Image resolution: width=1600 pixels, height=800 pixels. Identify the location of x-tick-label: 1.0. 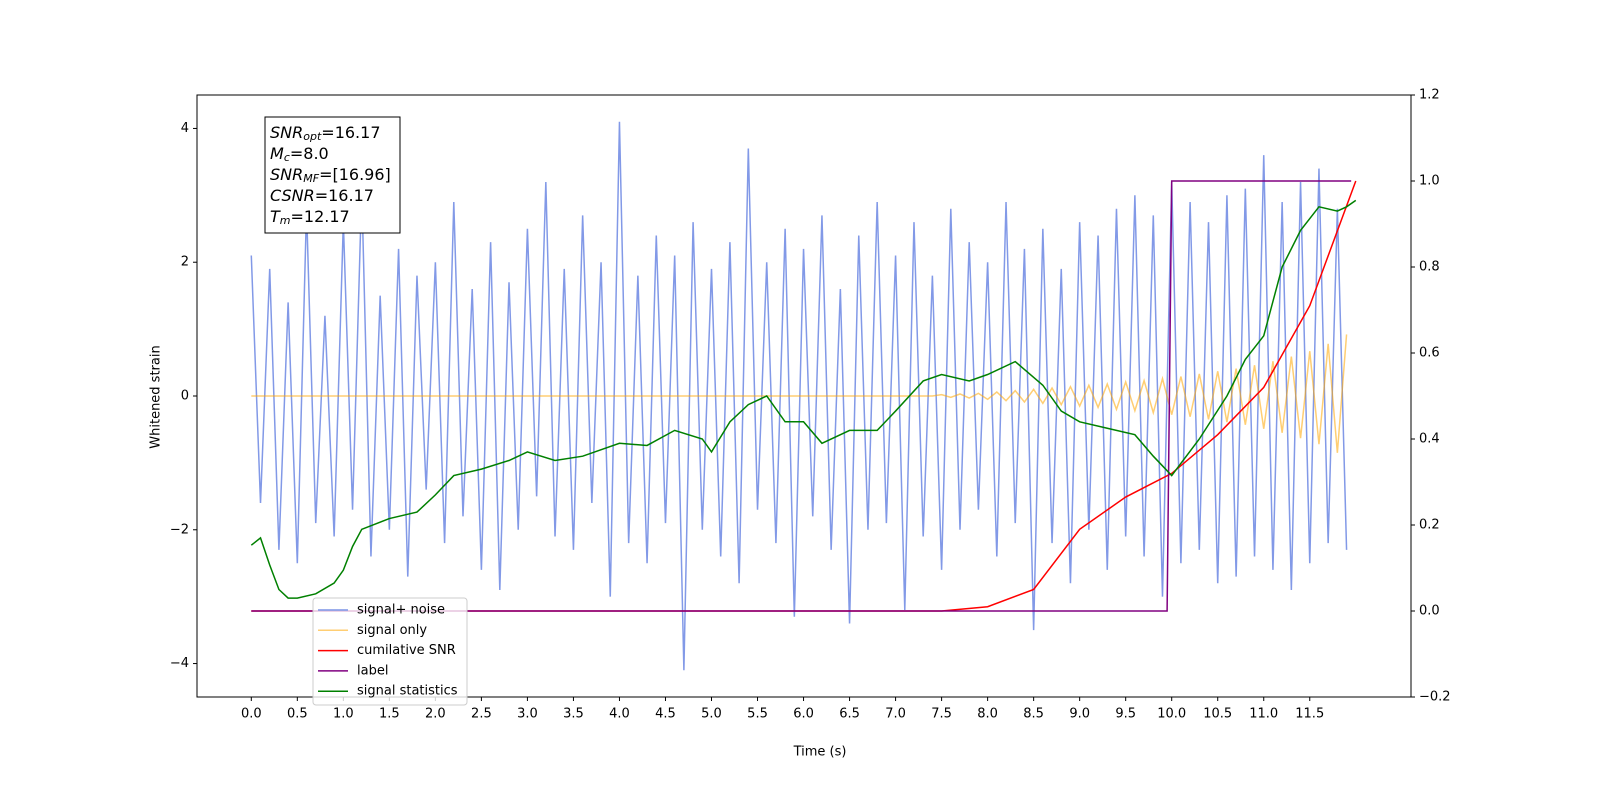
(343, 714).